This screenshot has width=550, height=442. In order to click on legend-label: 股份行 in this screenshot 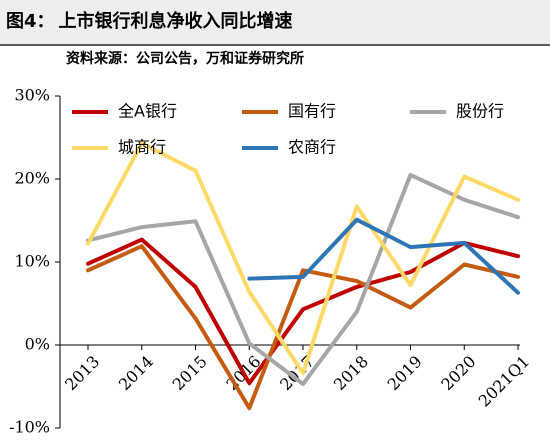, I will do `click(480, 111)`.